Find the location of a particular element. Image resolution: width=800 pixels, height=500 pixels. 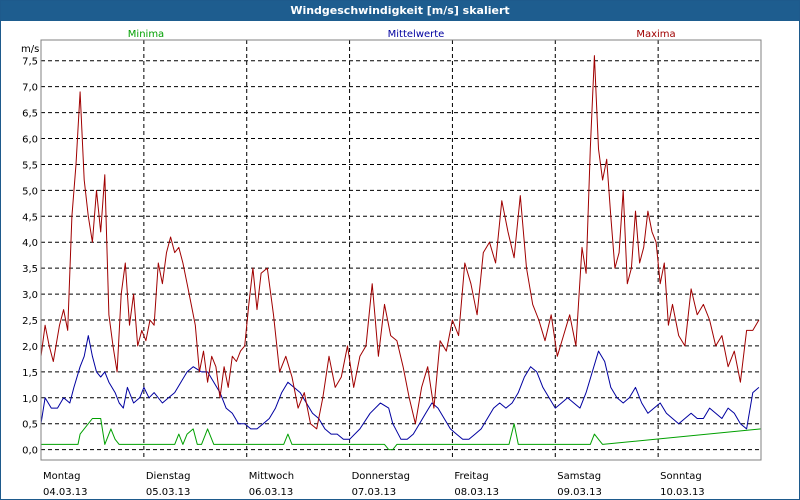

x-tick-date: 05.03.13 is located at coordinates (168, 492).